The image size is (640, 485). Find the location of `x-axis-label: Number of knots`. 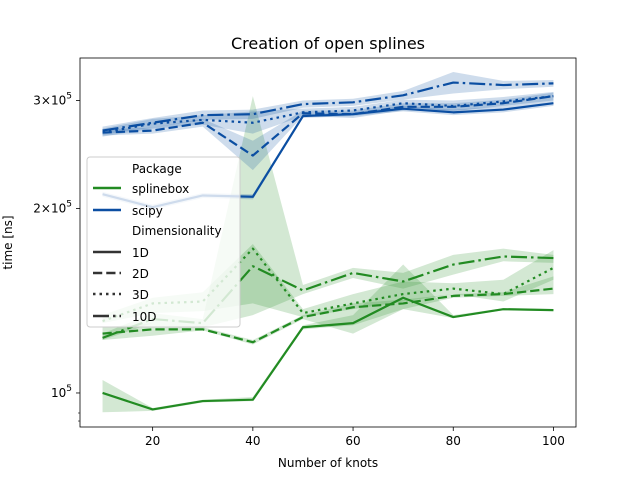

x-axis-label: Number of knots is located at coordinates (328, 463).